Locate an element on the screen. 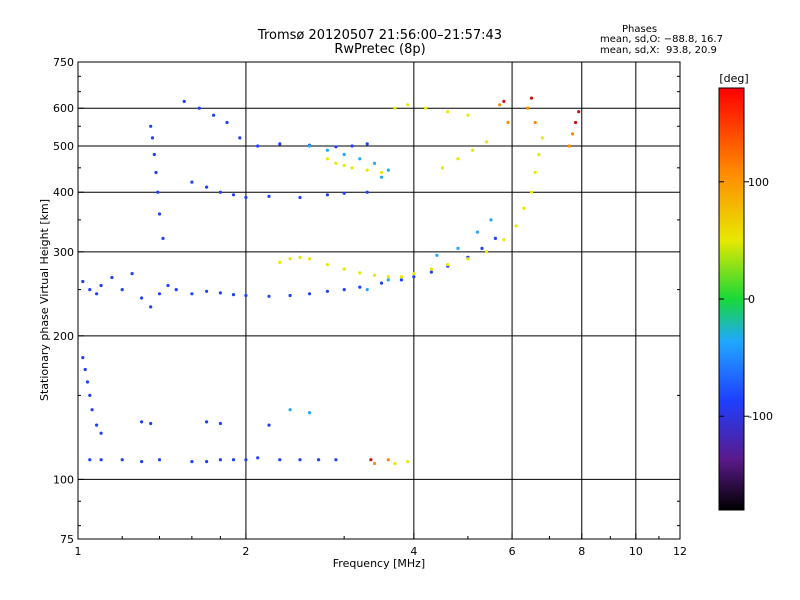 The width and height of the screenshot is (800, 600). colorbar-tick-label: 100 is located at coordinates (758, 182).